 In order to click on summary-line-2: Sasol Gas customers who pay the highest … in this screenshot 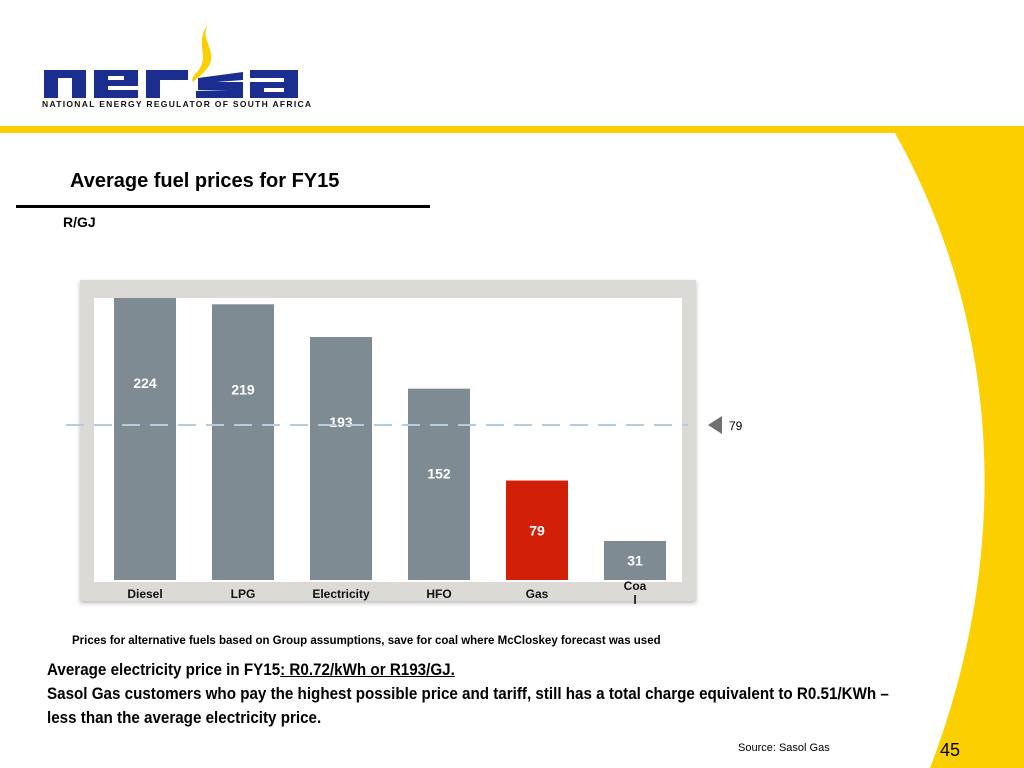, I will do `click(468, 706)`.